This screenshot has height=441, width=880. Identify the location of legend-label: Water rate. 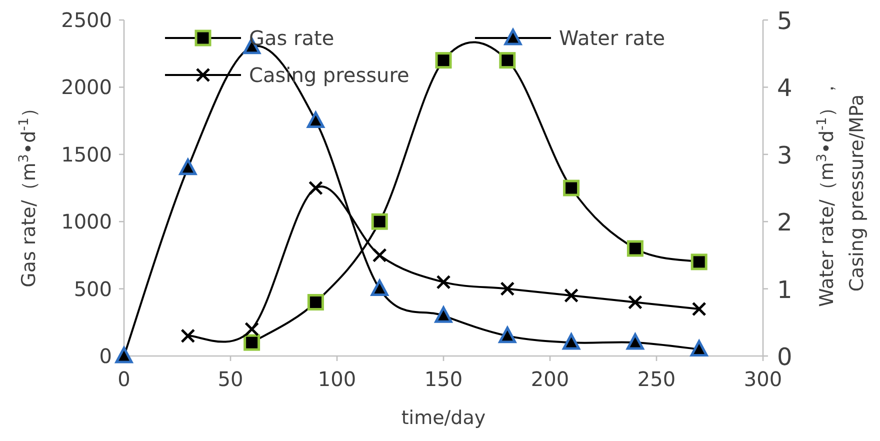
(612, 38).